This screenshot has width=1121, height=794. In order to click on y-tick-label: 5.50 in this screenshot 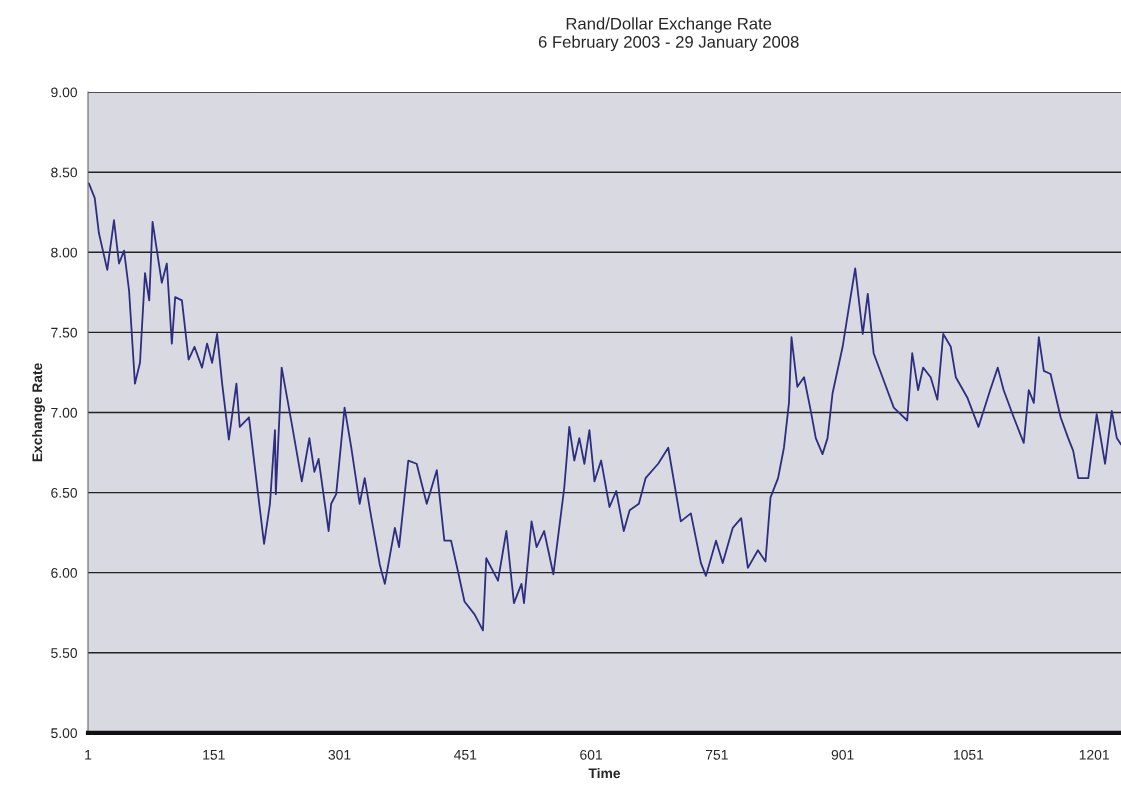, I will do `click(64, 653)`.